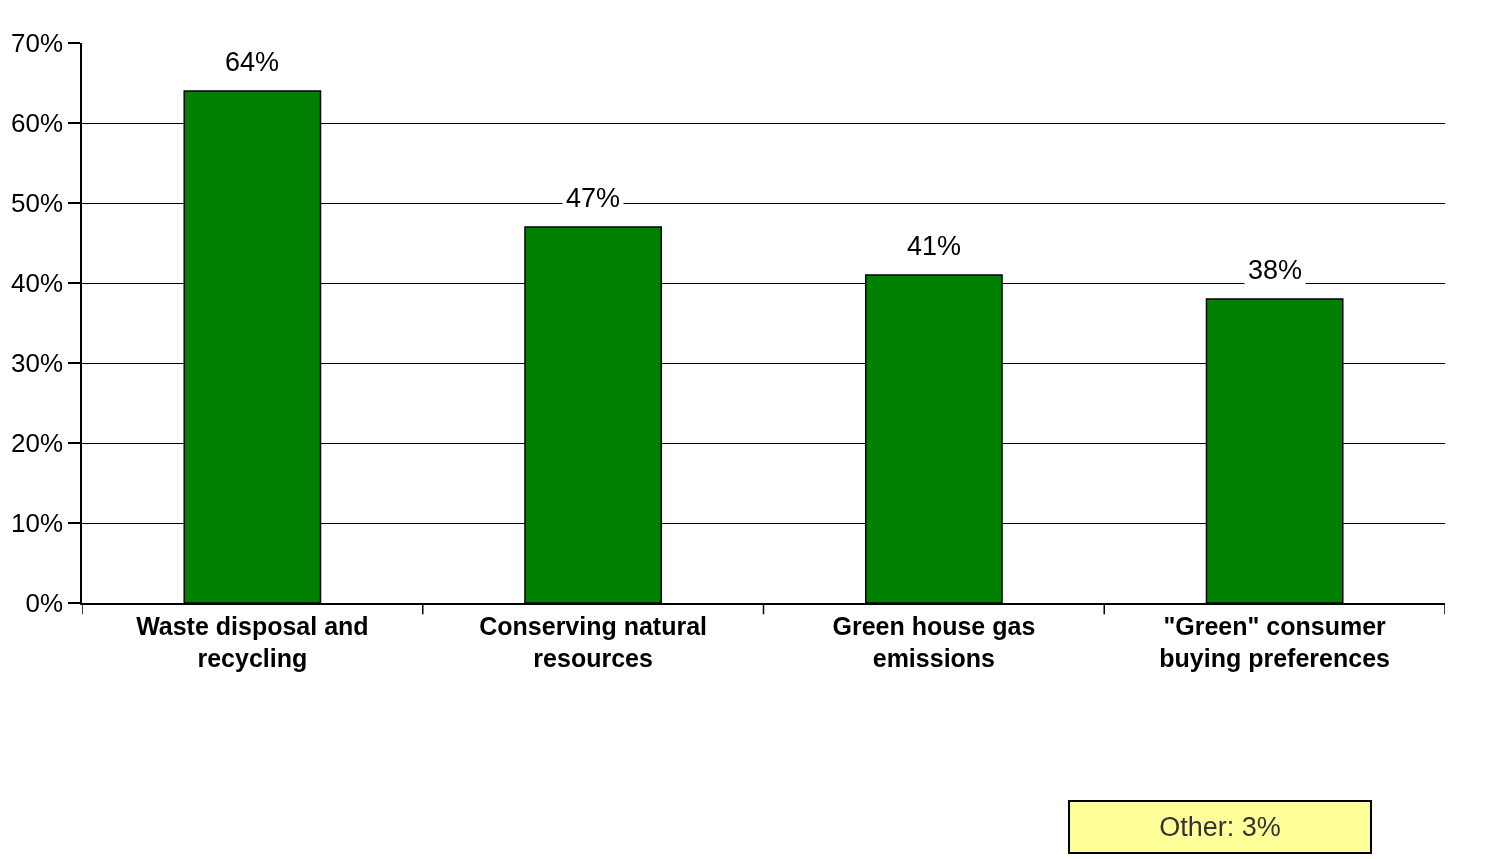  Describe the element at coordinates (37, 363) in the screenshot. I see `y-tick-label: 30%` at that location.